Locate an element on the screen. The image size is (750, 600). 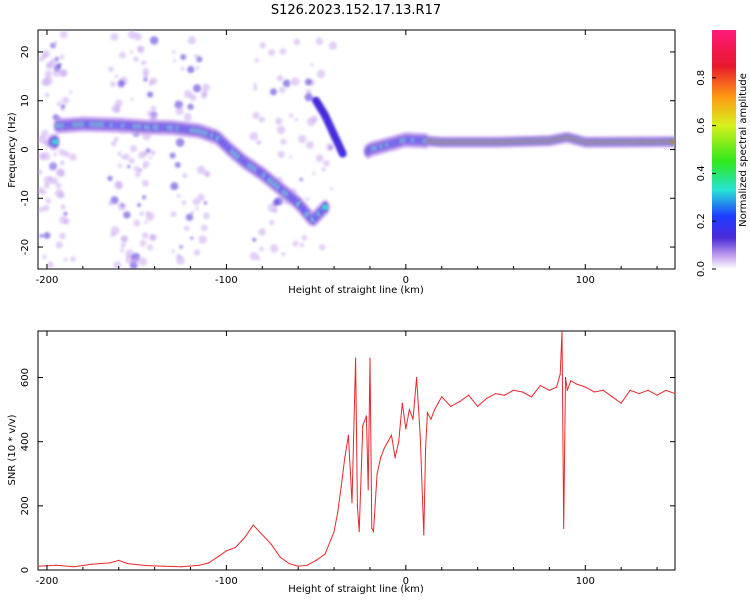
colorbar-ticks: 0.0 0.2 0.4 0.6 0.8 is located at coordinates (706, 173).